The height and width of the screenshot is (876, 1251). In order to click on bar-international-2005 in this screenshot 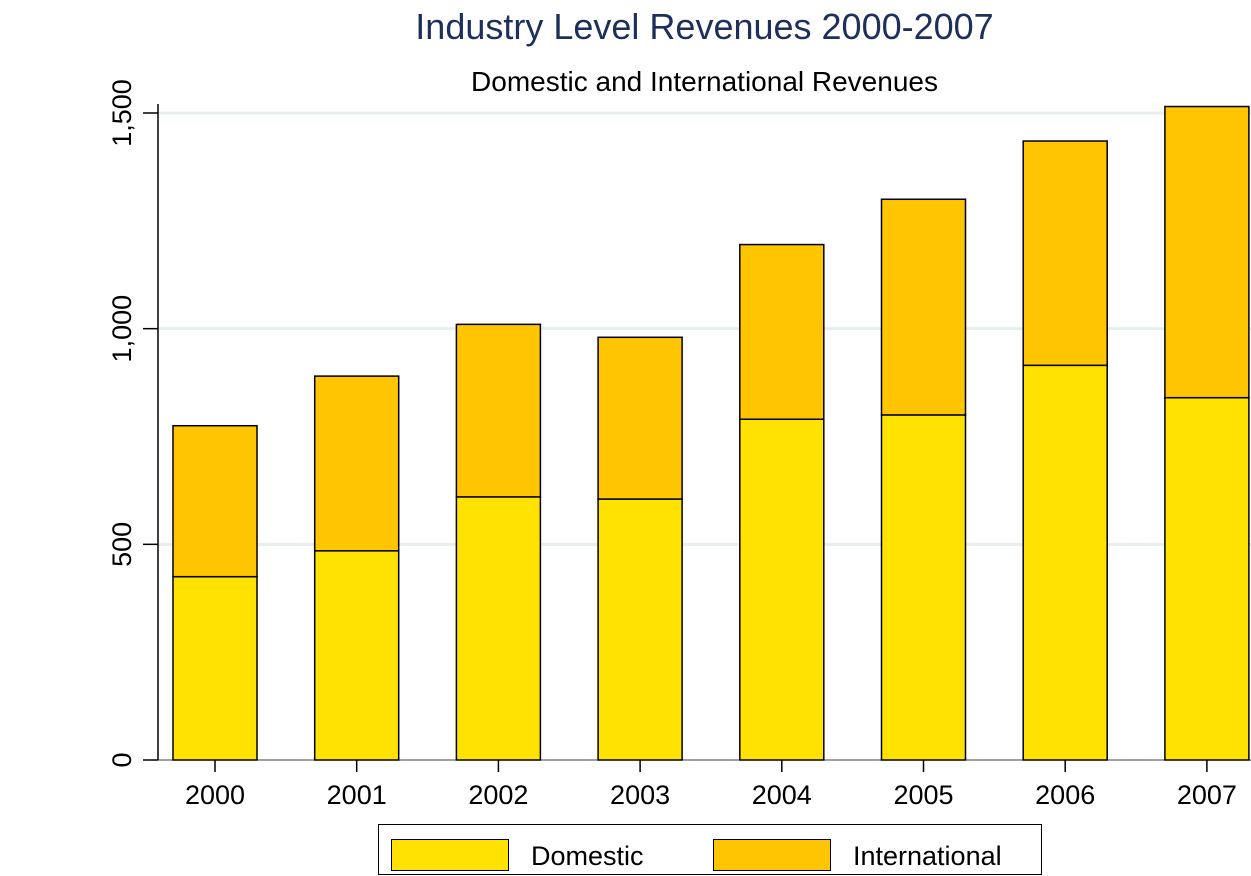, I will do `click(923, 307)`.